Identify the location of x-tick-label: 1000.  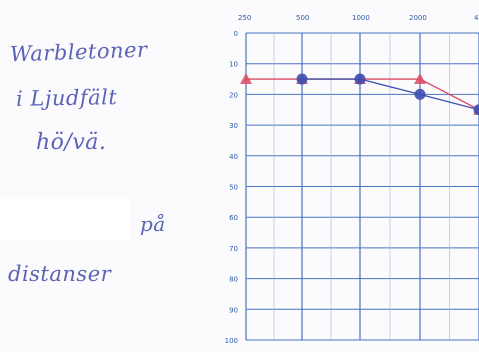
(361, 18).